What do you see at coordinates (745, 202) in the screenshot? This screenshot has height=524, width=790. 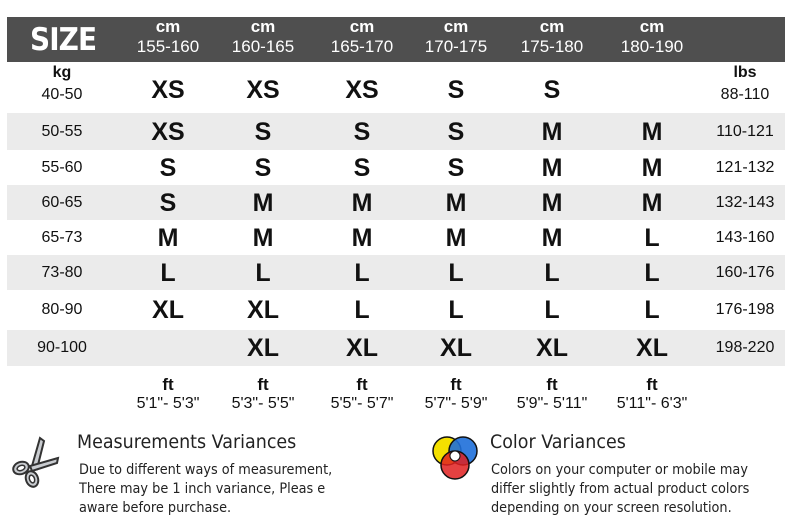 I see `lbs-range: 132-143` at bounding box center [745, 202].